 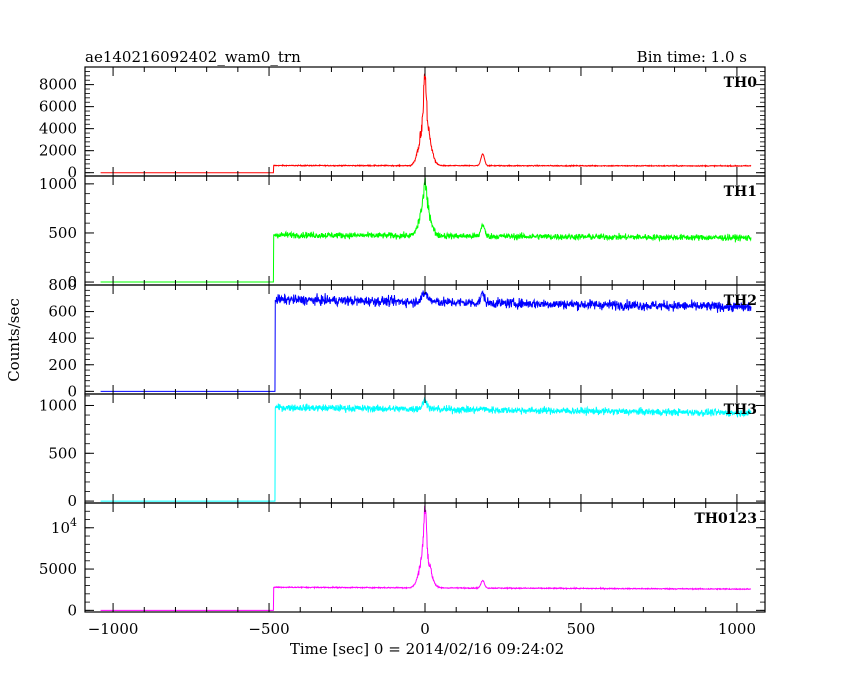 What do you see at coordinates (113, 629) in the screenshot?
I see `x-tick-label: −1000` at bounding box center [113, 629].